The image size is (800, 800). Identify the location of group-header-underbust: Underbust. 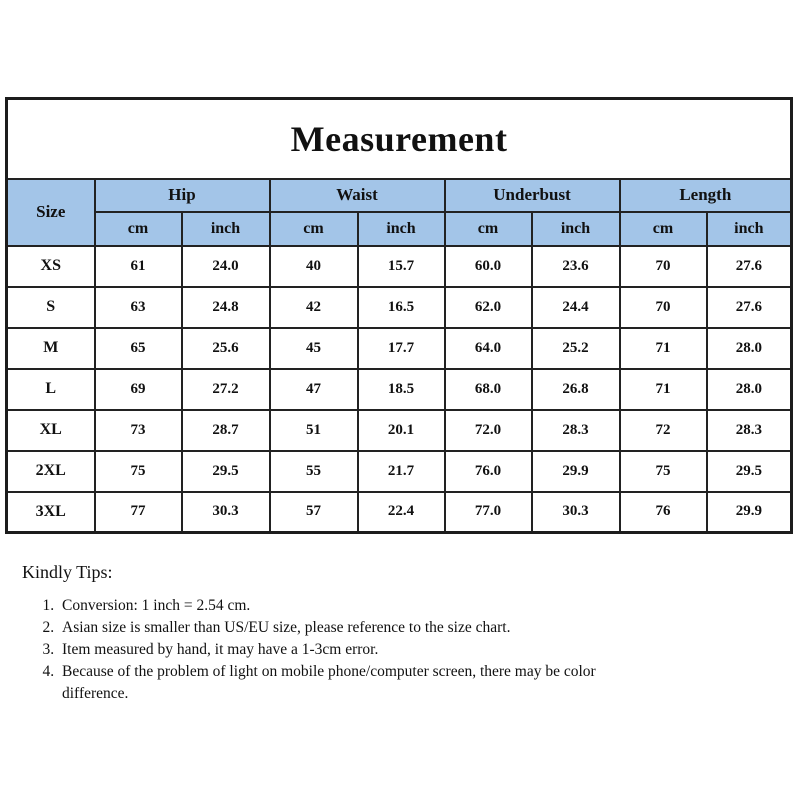
(532, 195).